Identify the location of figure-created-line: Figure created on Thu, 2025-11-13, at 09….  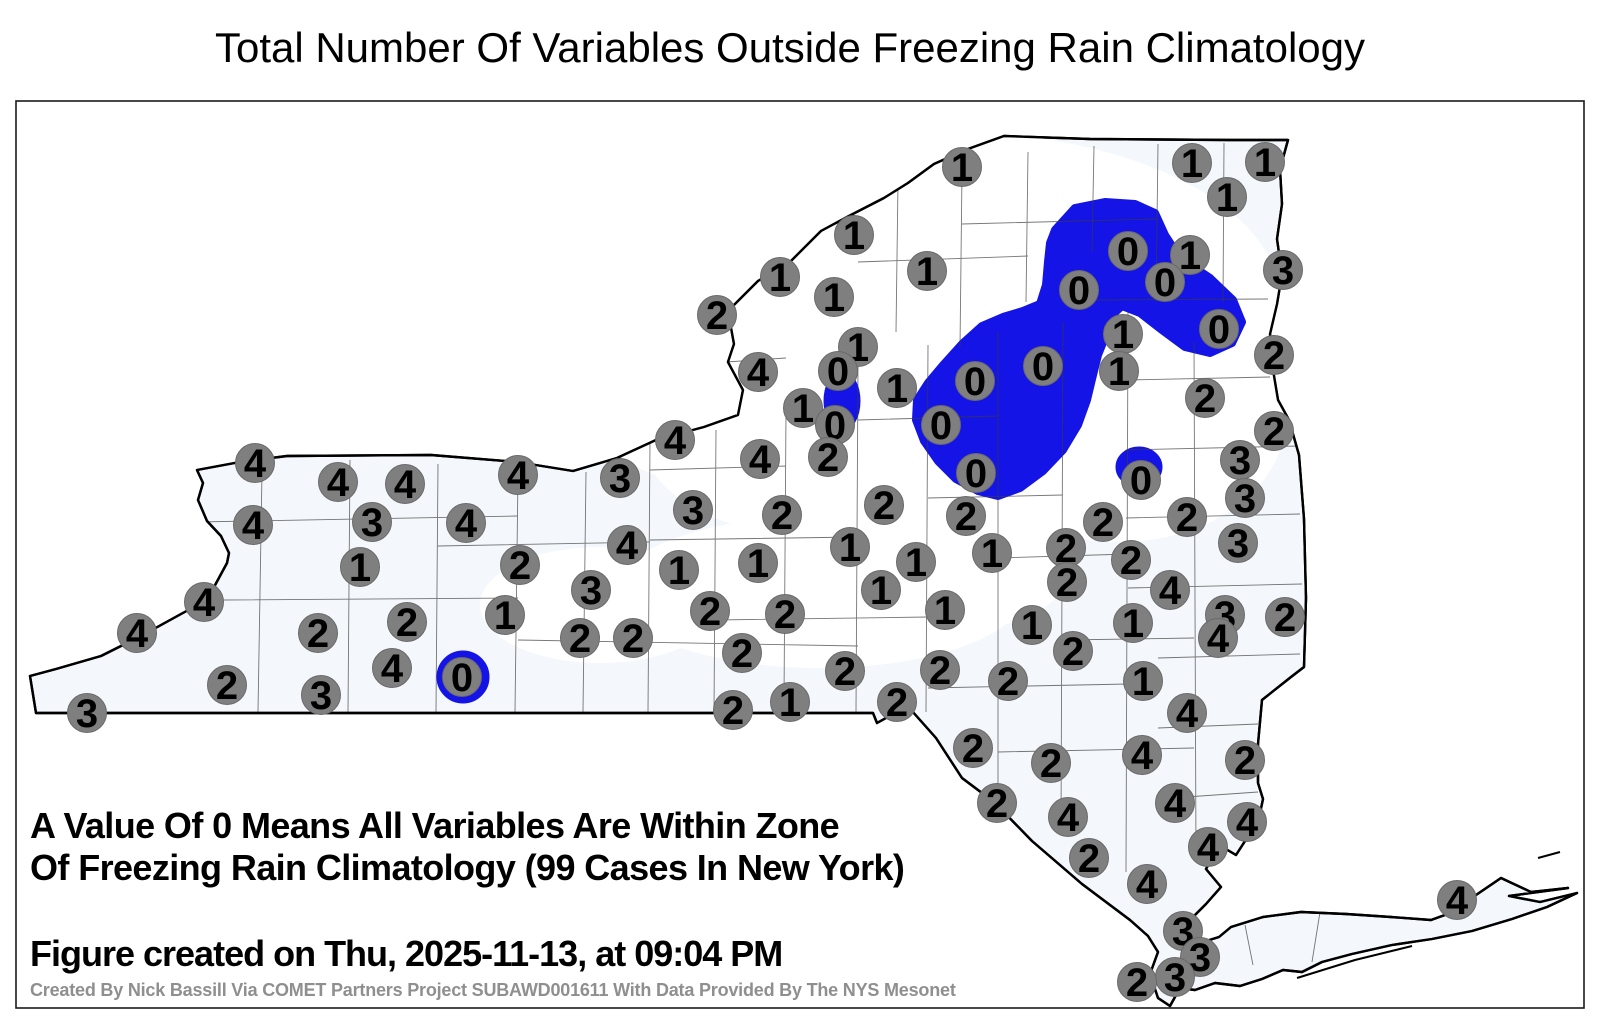
(406, 953).